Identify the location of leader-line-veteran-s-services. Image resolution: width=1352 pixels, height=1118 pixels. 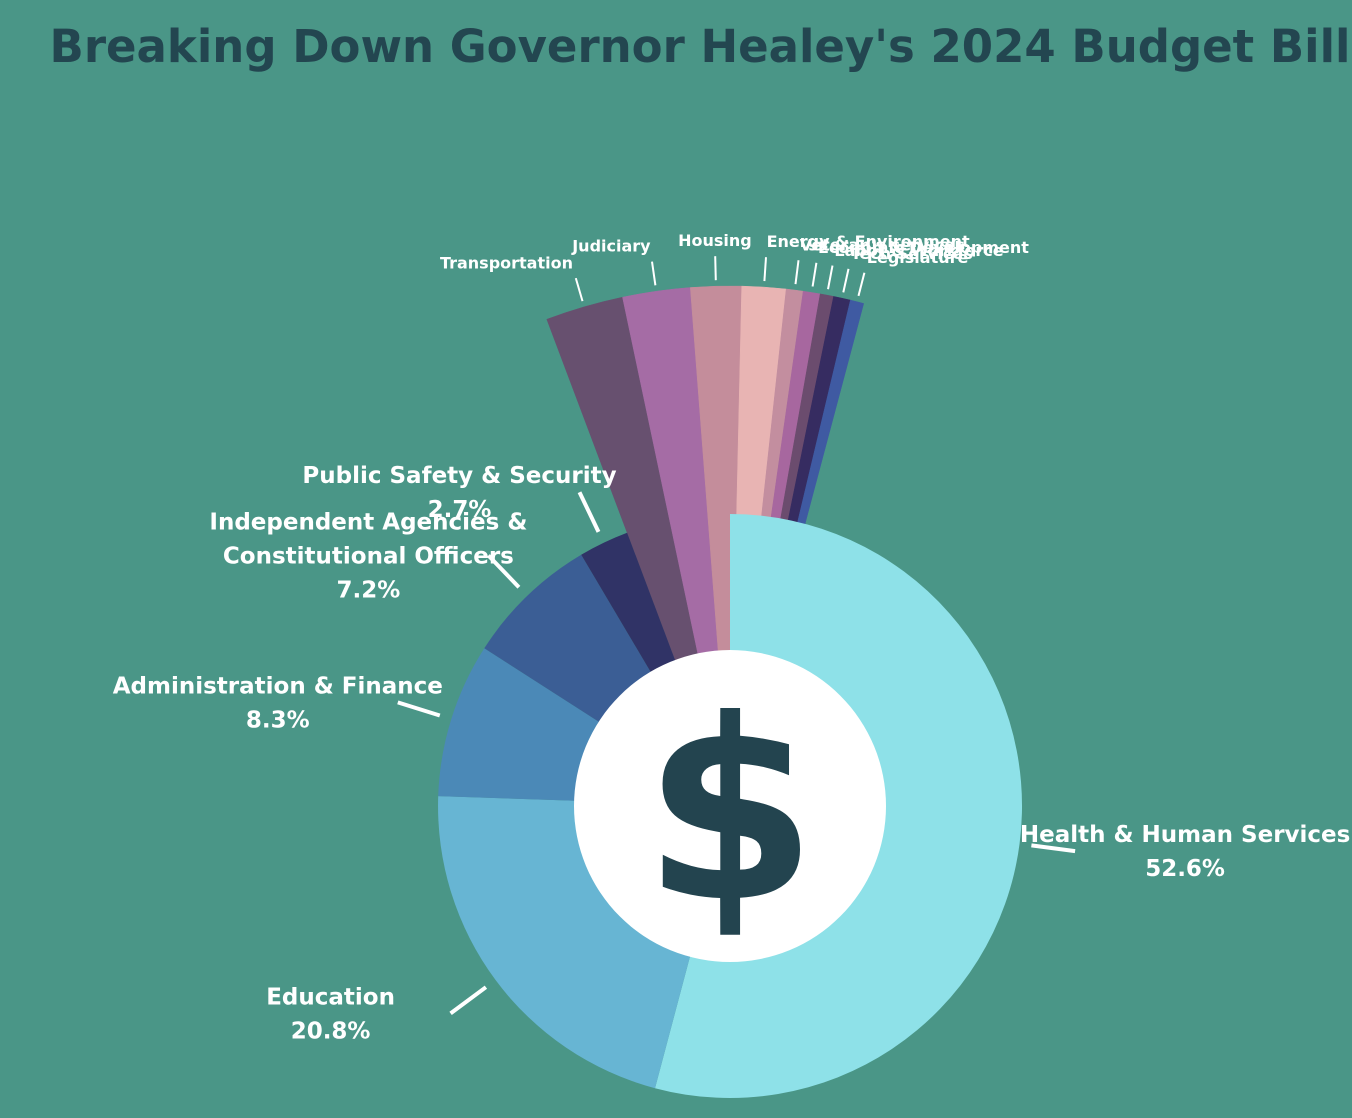
(797, 272).